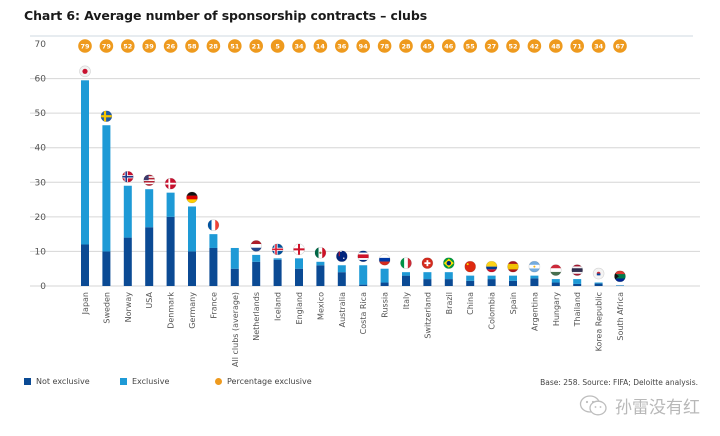 The width and height of the screenshot is (720, 436). I want to click on flag-iceland-icon, so click(277, 249).